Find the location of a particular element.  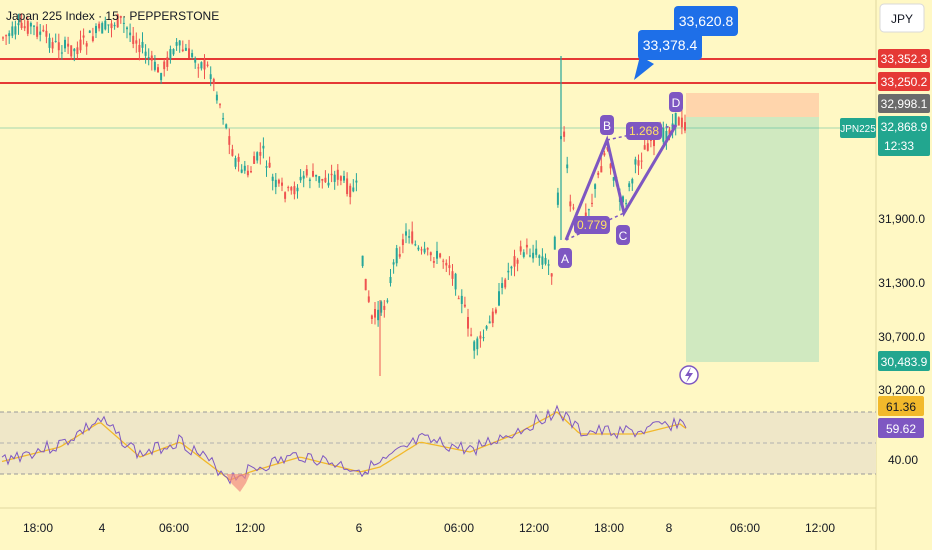

stop-tag is located at coordinates (904, 103).